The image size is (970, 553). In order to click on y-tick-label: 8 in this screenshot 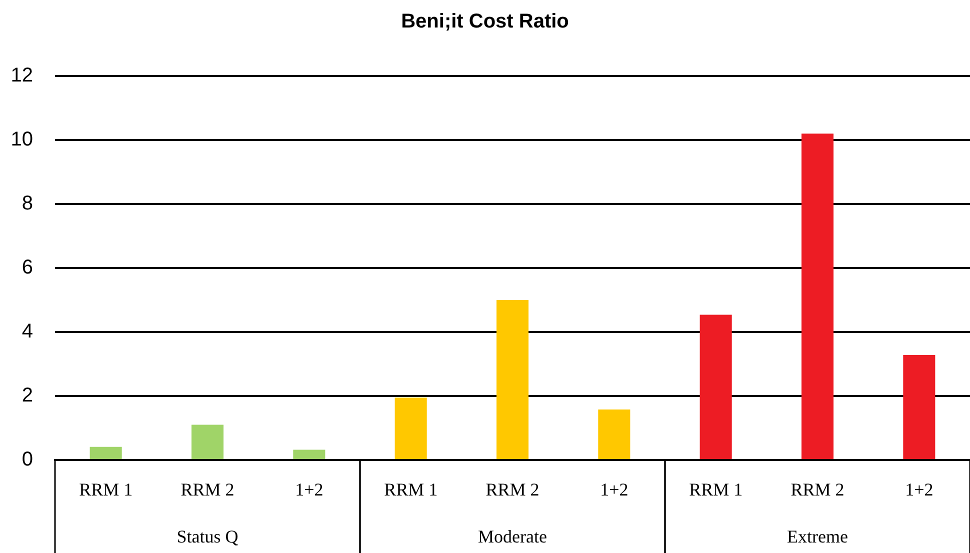, I will do `click(27, 203)`.